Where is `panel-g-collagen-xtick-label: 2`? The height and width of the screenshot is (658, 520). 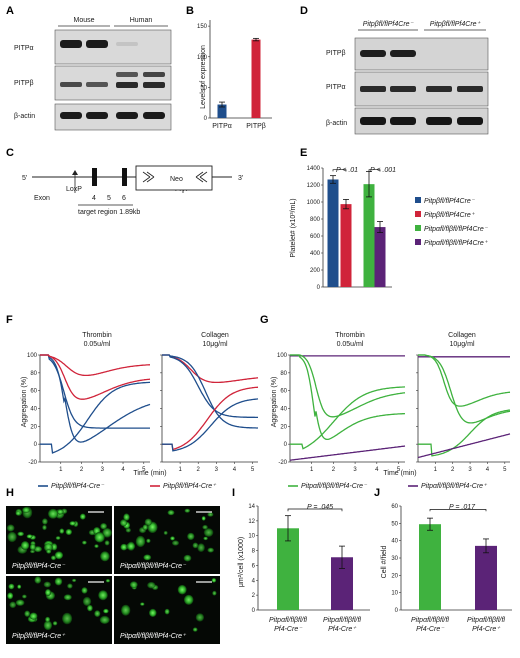 panel-g-collagen-xtick-label: 2 is located at coordinates (453, 470).